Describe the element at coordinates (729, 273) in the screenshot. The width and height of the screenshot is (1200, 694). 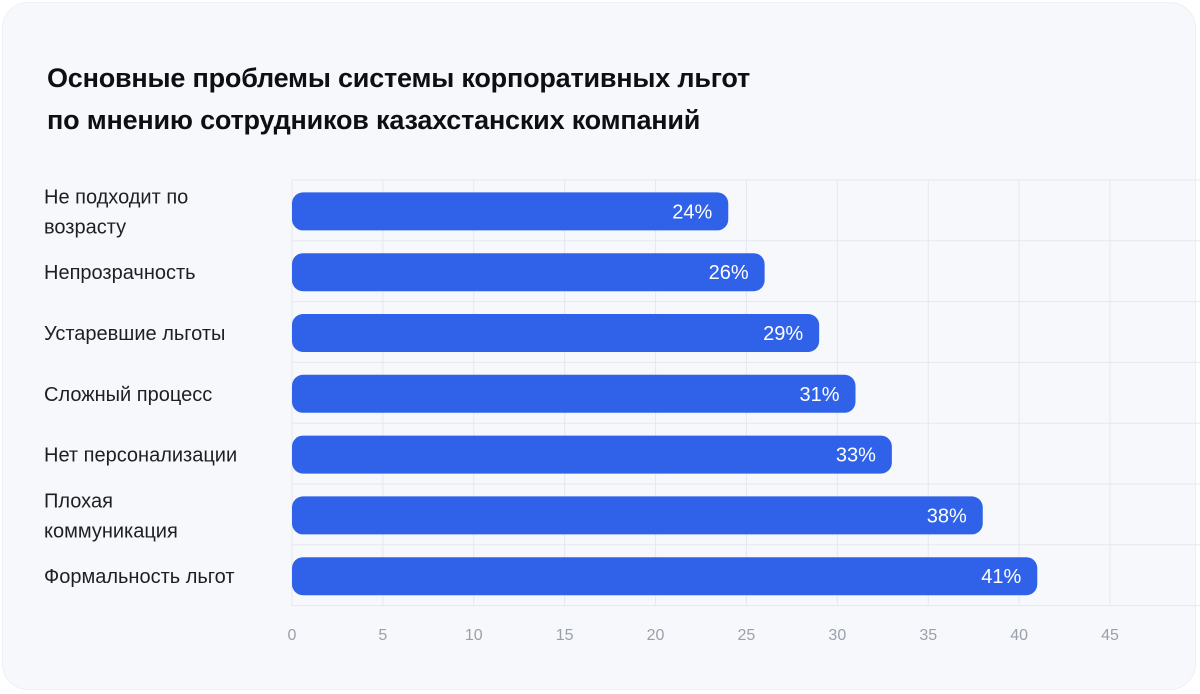
I see `bar-value-label-1: 26%` at that location.